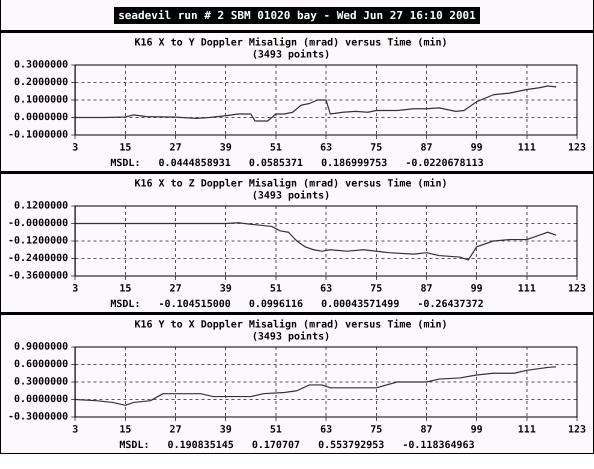 This screenshot has height=469, width=594. I want to click on y-tick-label: -0.1200000, so click(38, 241).